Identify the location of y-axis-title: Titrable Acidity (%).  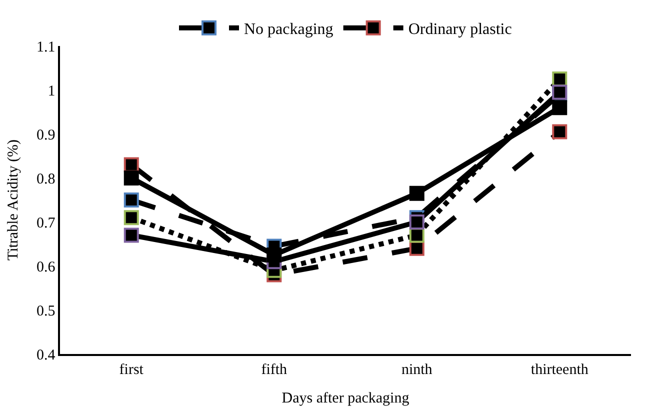
(13, 200).